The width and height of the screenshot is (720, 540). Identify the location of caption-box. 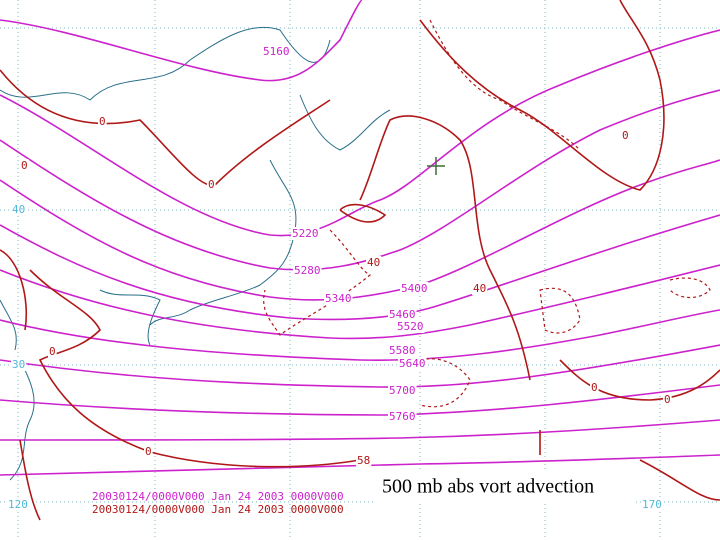
(505, 488).